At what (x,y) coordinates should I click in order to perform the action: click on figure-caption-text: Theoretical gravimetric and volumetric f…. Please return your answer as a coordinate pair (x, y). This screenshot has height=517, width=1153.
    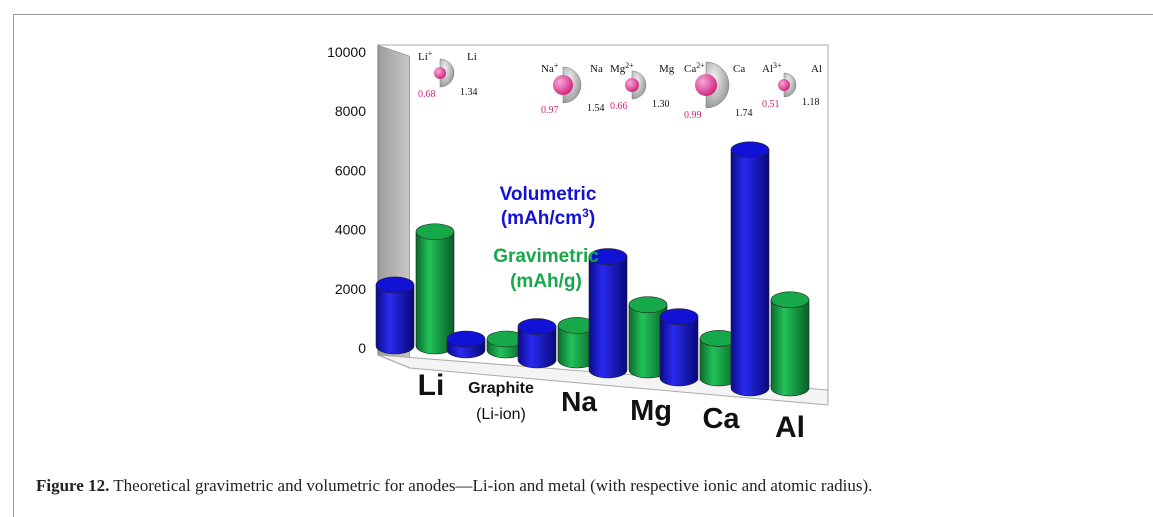
    Looking at the image, I should click on (491, 485).